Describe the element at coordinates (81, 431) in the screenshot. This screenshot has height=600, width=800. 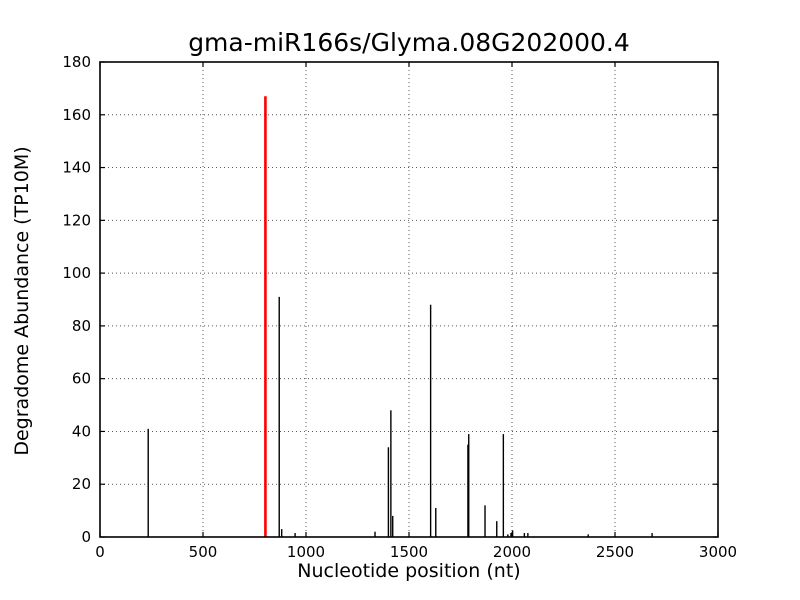
I see `y-tick-label: 40` at that location.